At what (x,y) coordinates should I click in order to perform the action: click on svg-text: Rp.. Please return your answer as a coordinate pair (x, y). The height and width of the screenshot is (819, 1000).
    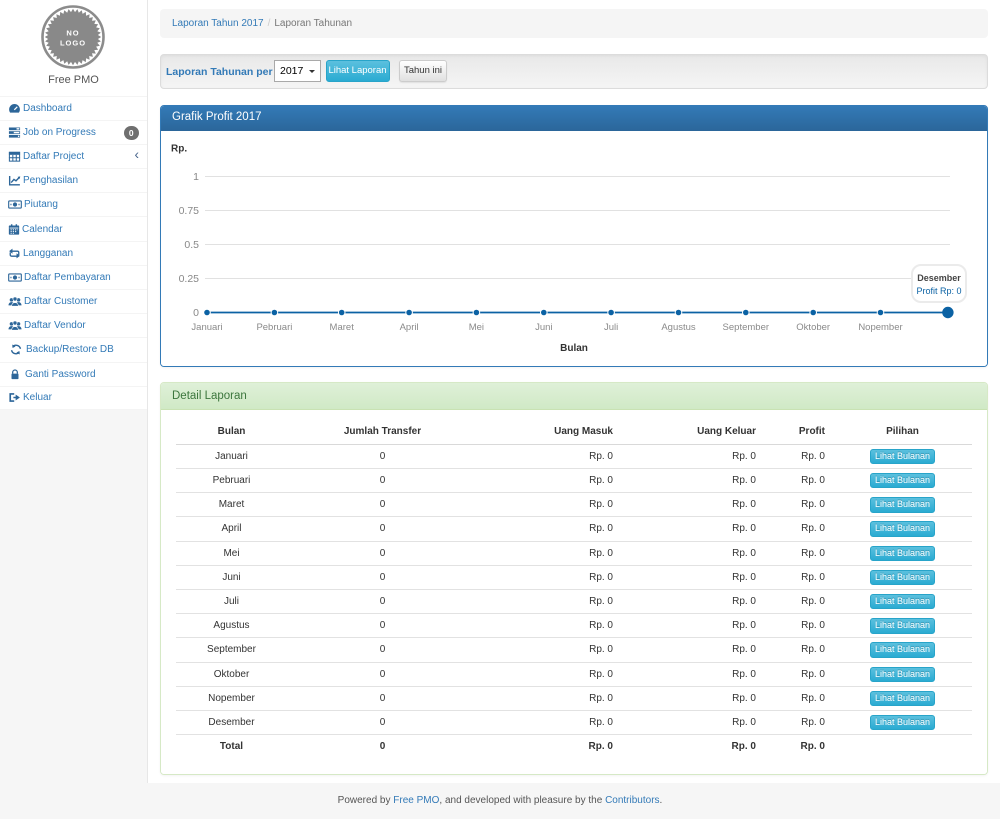
    Looking at the image, I should click on (179, 148).